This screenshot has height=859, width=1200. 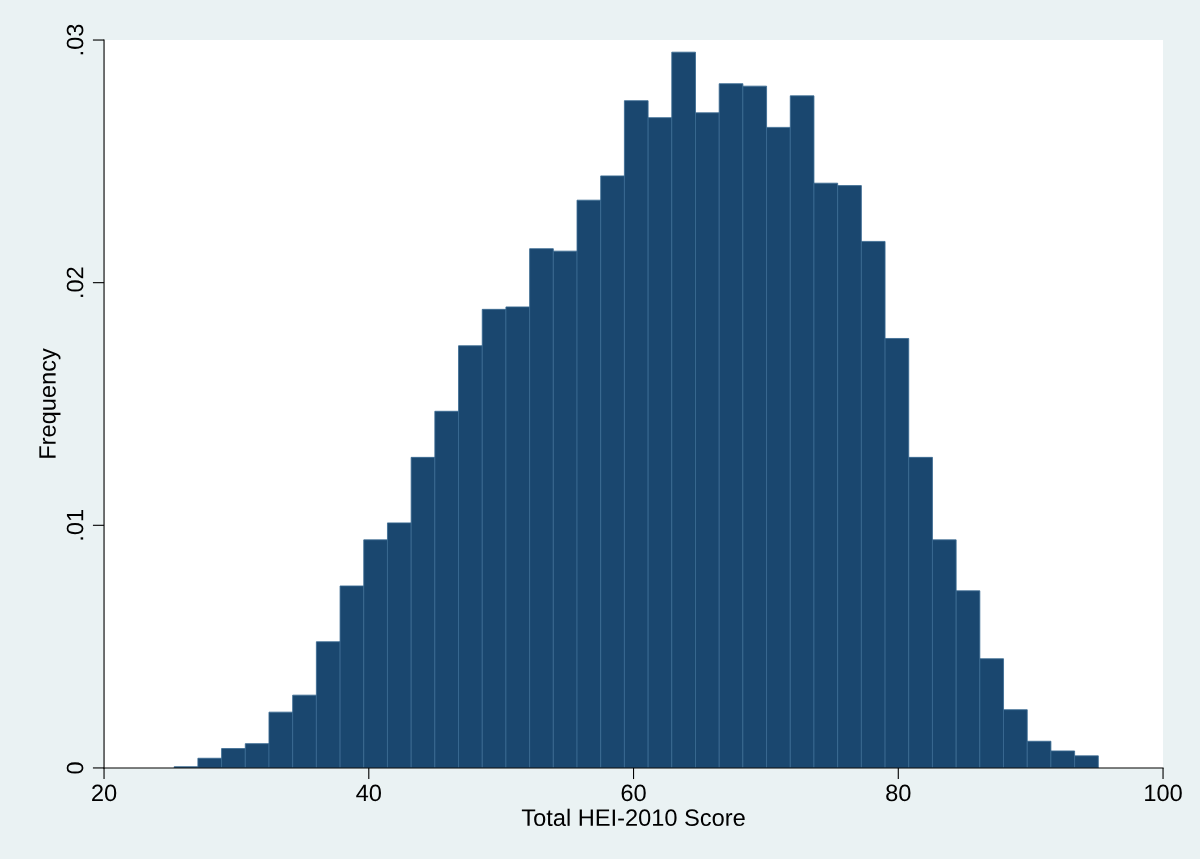 I want to click on y-tick-label: 0, so click(x=75, y=768).